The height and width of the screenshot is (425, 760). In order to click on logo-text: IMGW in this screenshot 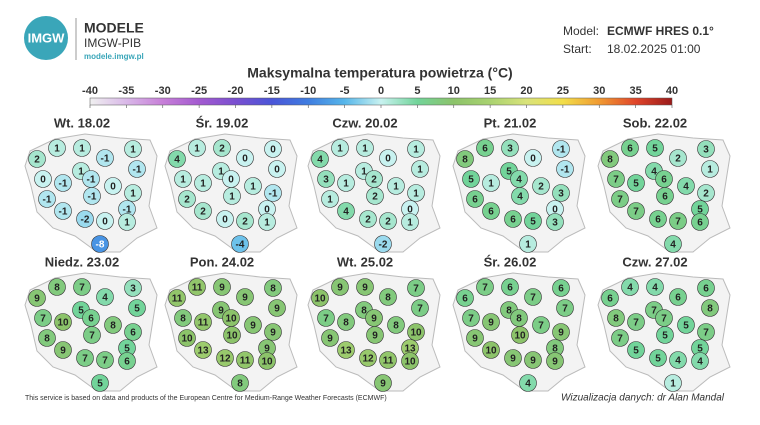, I will do `click(47, 37)`.